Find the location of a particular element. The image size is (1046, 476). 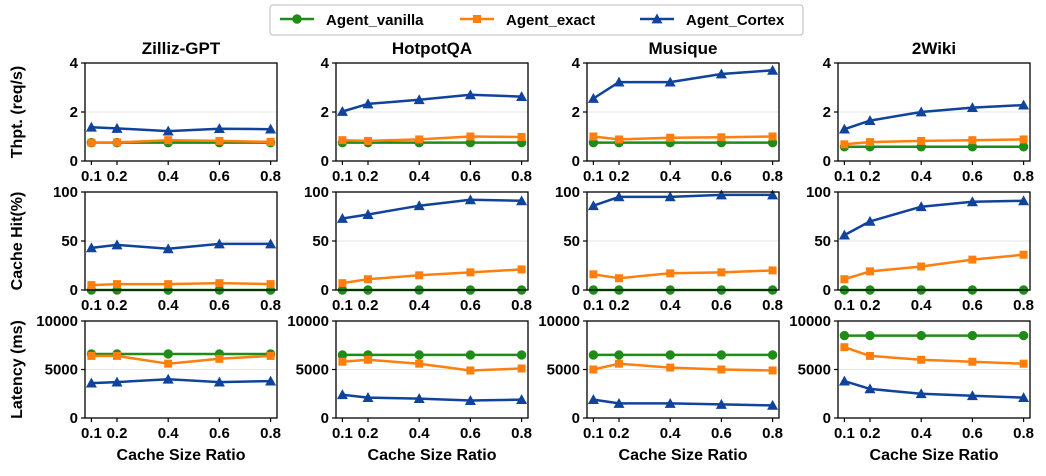

panel-musique-row-2: 0 5000 10000 0.1 0.2 0.4 0.6 0.8 is located at coordinates (660, 377).